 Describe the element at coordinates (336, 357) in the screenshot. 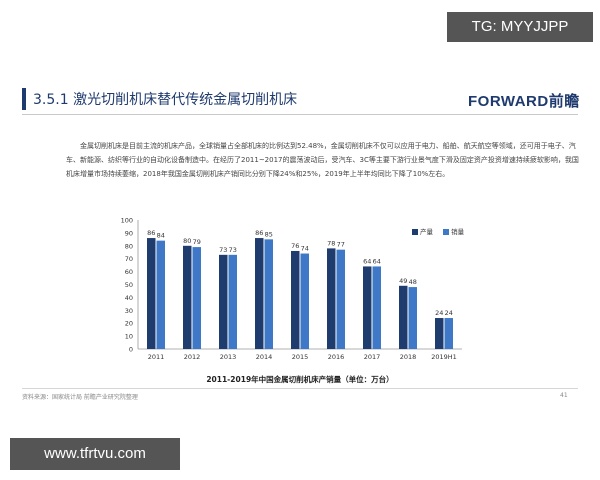

I see `x-tick-label: 2016` at that location.